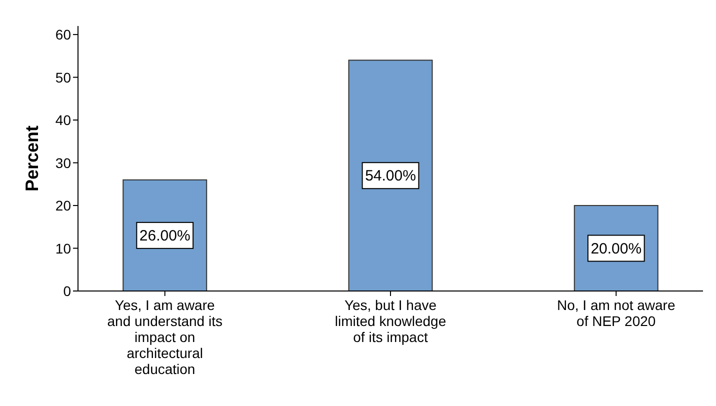 This screenshot has width=716, height=406. I want to click on y-tick-label: 10, so click(63, 248).